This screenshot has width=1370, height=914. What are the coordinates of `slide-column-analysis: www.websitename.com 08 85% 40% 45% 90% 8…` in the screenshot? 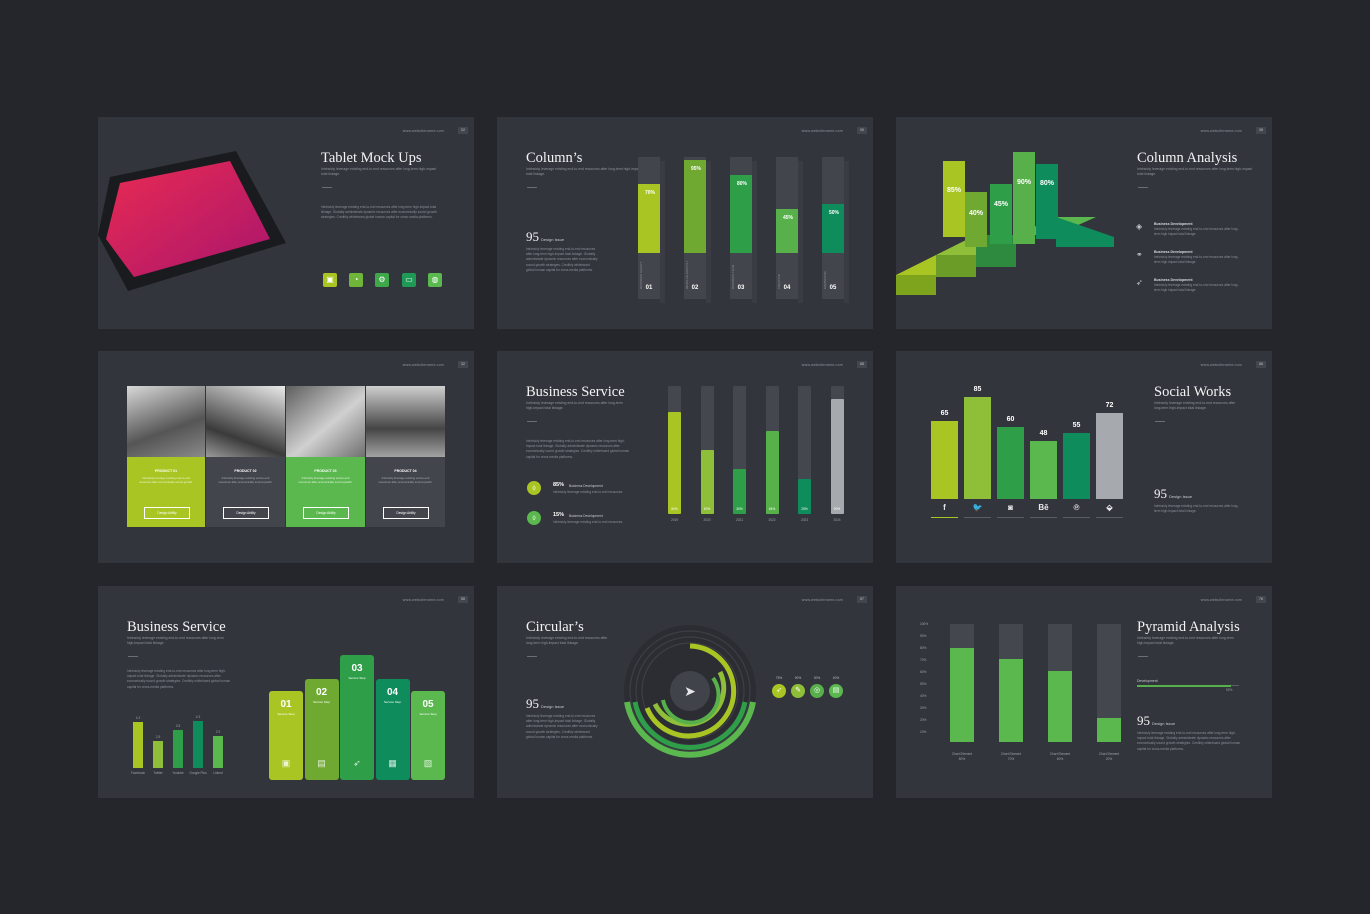 It's located at (1084, 223).